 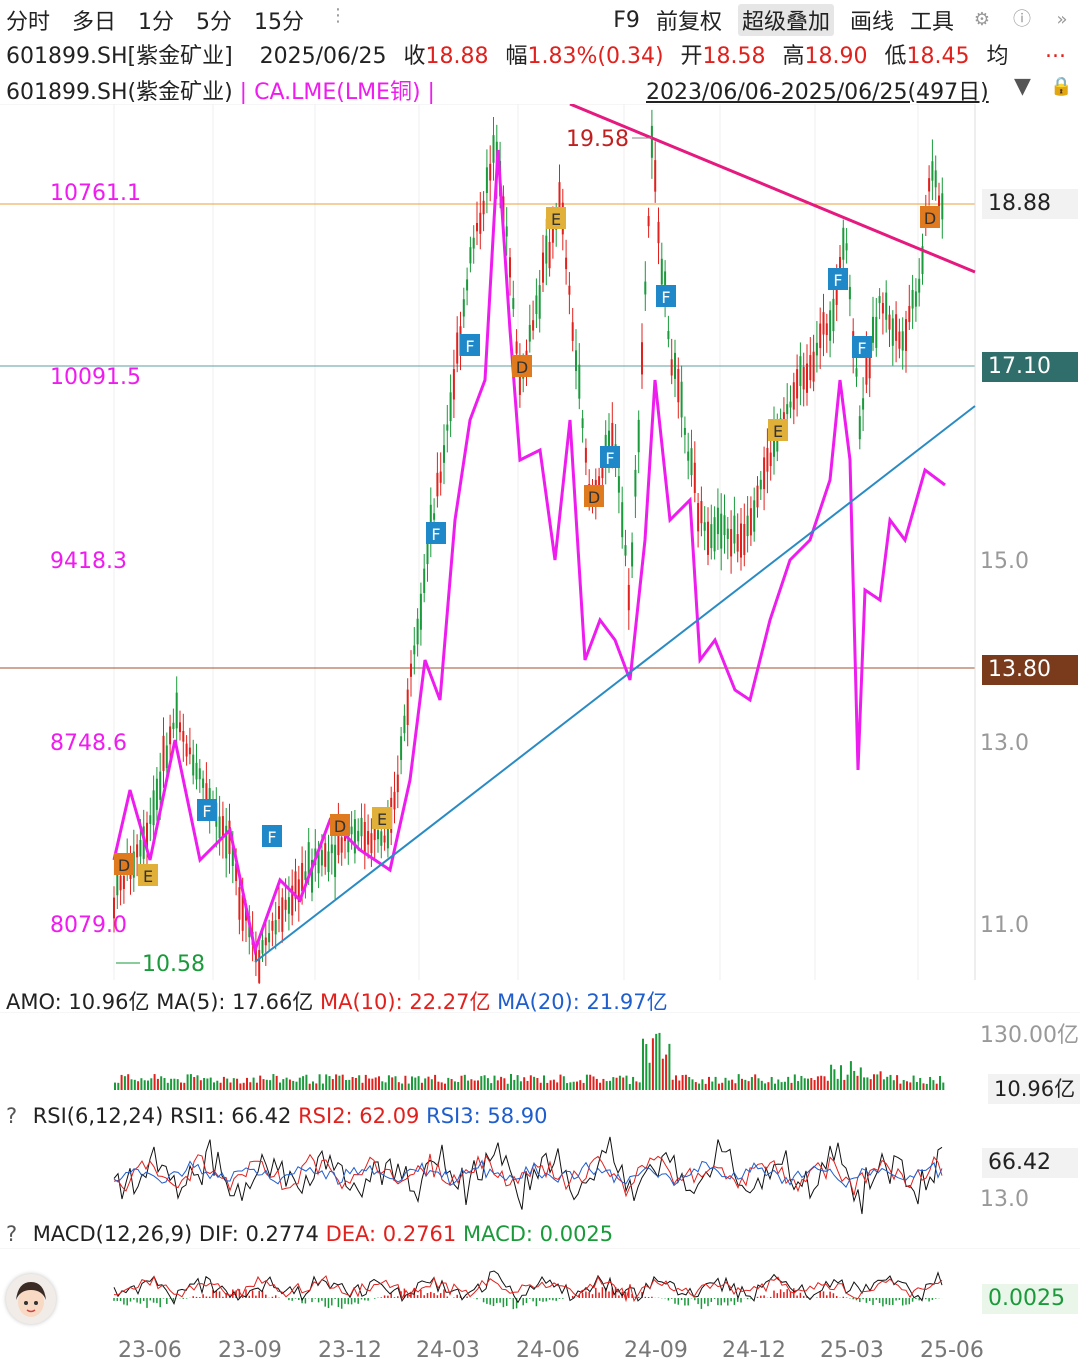 What do you see at coordinates (540, 1175) in the screenshot?
I see `rsi-chart: 13.0` at bounding box center [540, 1175].